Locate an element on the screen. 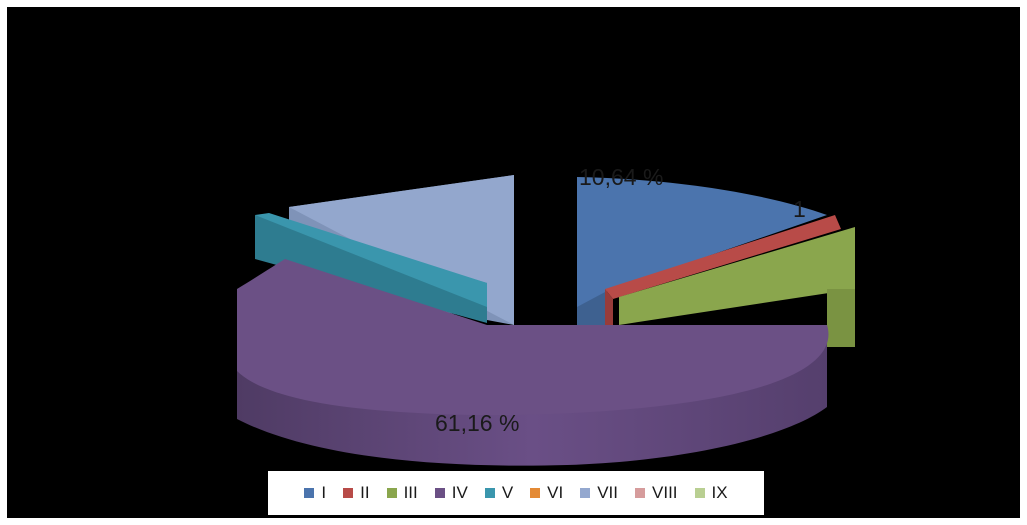 The height and width of the screenshot is (525, 1027). pie-slice-iii is located at coordinates (737, 287).